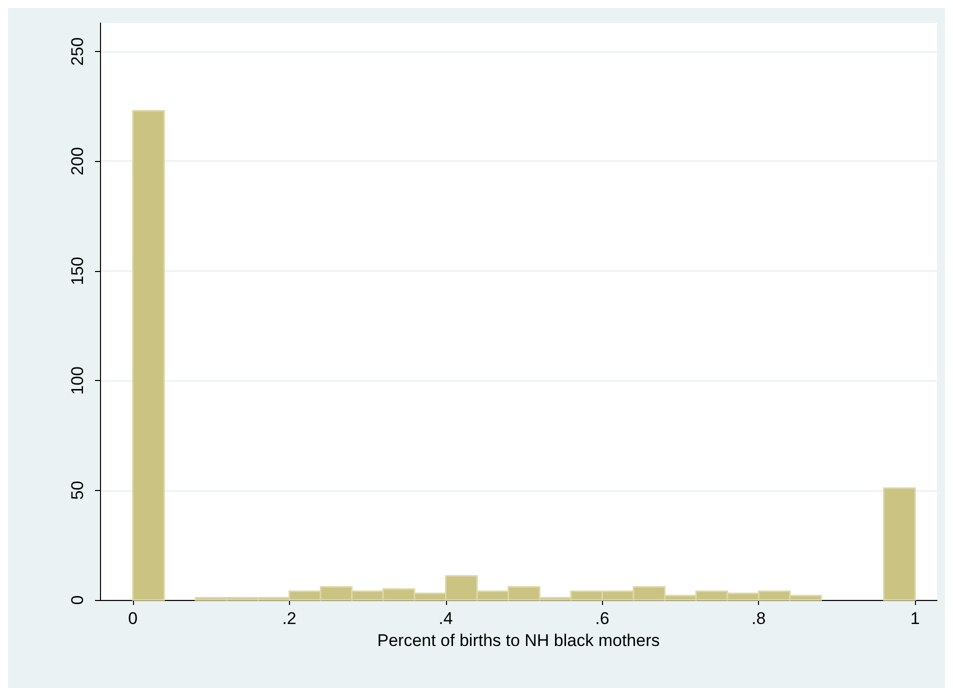 Image resolution: width=953 pixels, height=696 pixels. I want to click on x-tick-label: .8, so click(759, 618).